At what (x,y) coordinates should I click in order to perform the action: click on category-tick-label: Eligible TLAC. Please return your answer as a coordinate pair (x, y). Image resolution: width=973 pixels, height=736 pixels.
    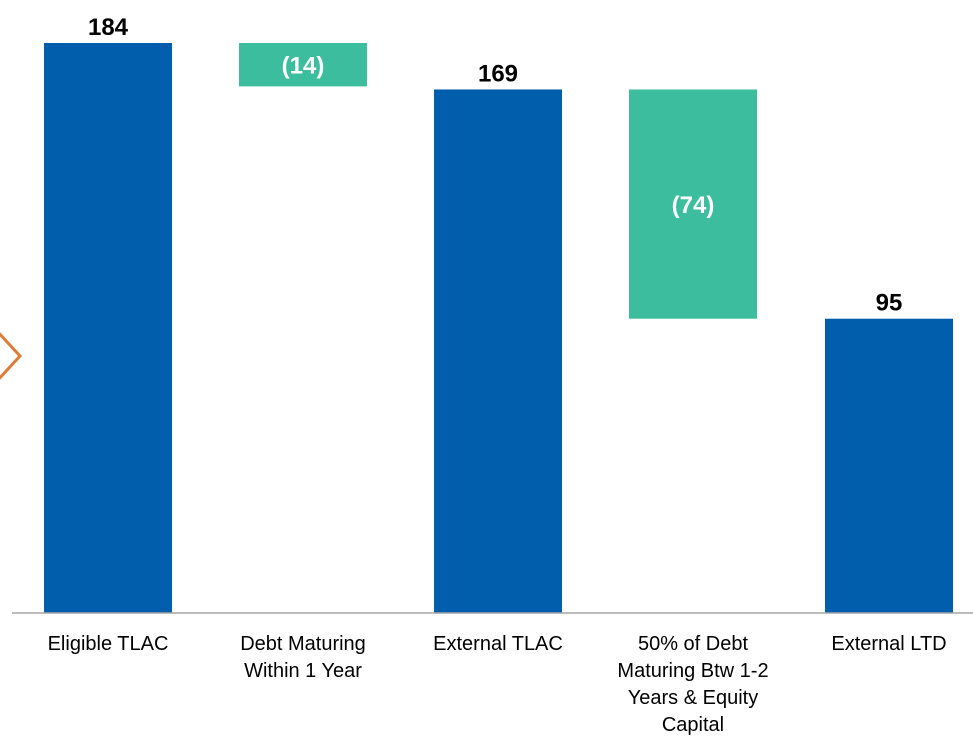
    Looking at the image, I should click on (108, 644).